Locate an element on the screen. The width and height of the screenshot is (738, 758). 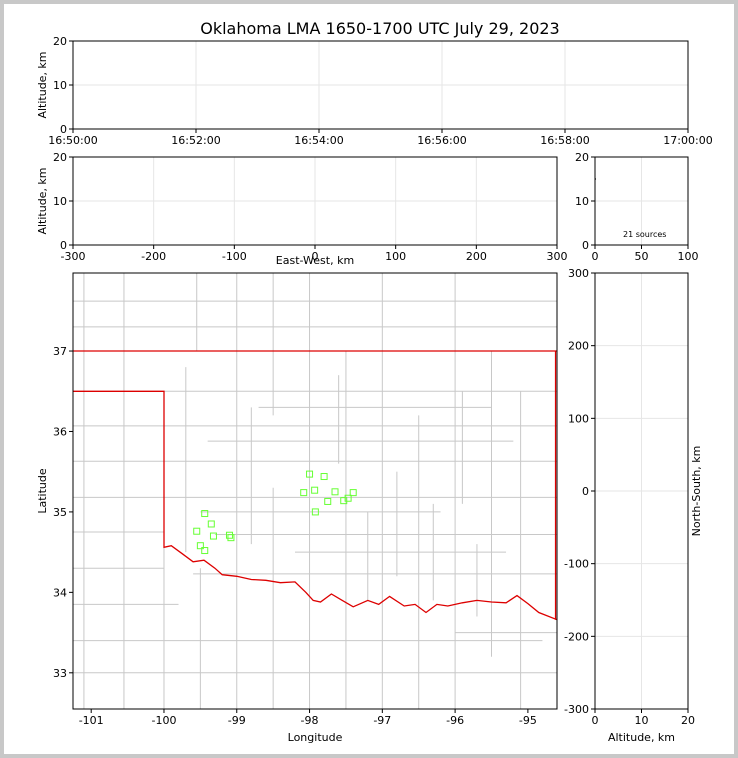
ew-x-tick-label: 300 is located at coordinates (557, 256).